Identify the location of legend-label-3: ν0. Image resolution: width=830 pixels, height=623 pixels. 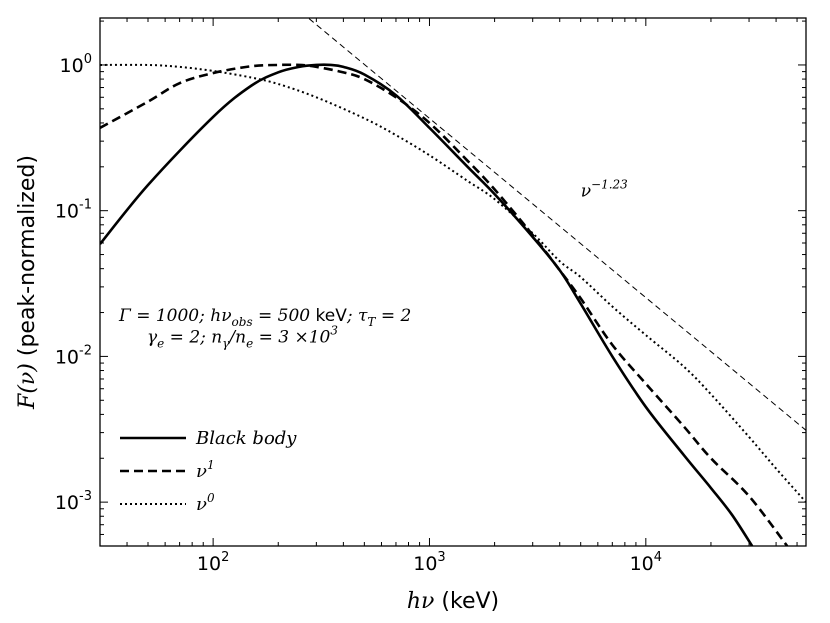
(205, 503).